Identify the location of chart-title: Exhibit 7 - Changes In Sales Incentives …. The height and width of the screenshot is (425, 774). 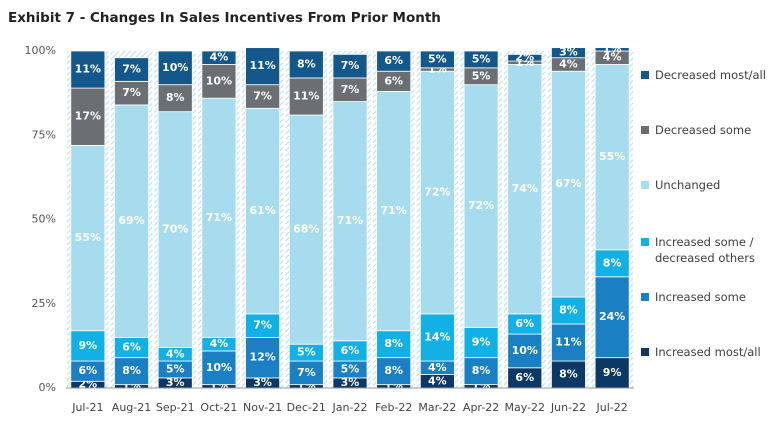
(224, 18).